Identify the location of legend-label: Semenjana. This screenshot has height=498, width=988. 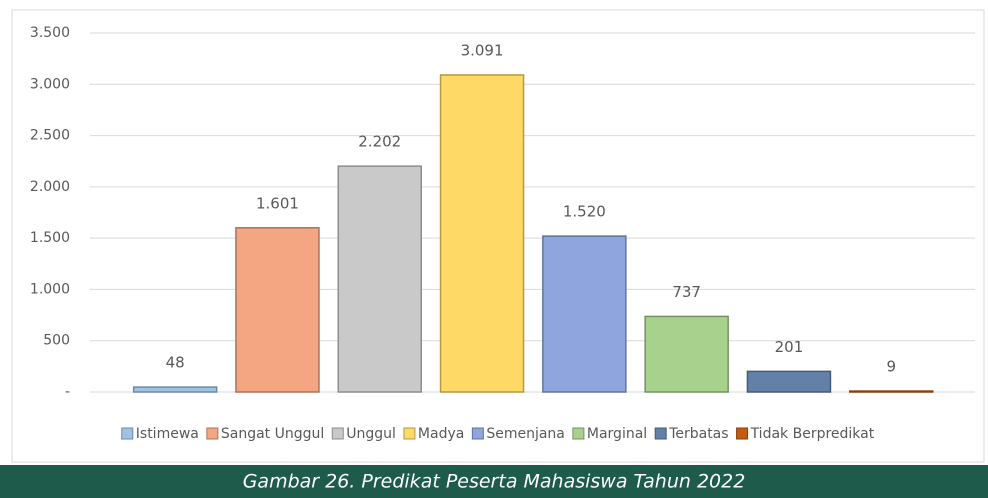
(525, 434).